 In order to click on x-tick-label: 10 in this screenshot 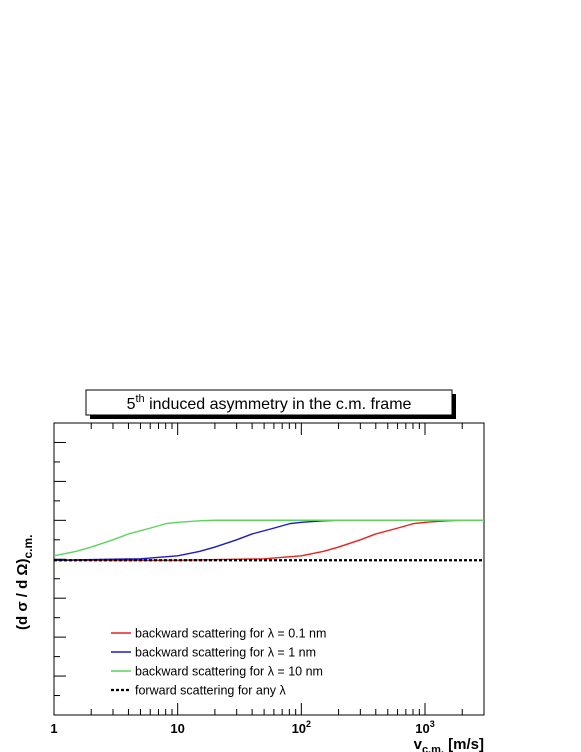, I will do `click(177, 728)`.